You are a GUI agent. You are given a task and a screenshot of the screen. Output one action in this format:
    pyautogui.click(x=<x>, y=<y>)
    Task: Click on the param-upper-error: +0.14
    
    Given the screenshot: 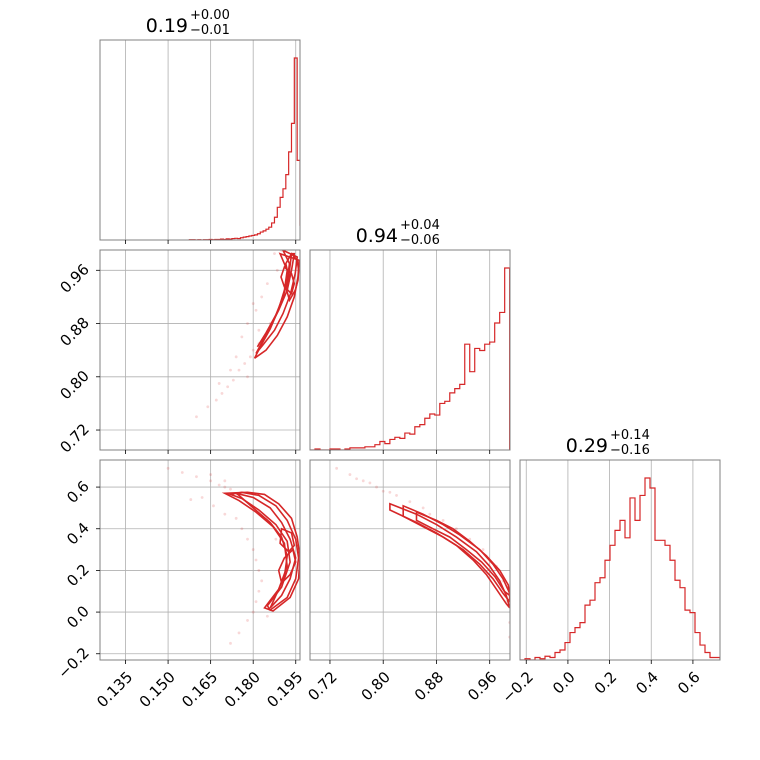 What is the action you would take?
    pyautogui.click(x=630, y=435)
    